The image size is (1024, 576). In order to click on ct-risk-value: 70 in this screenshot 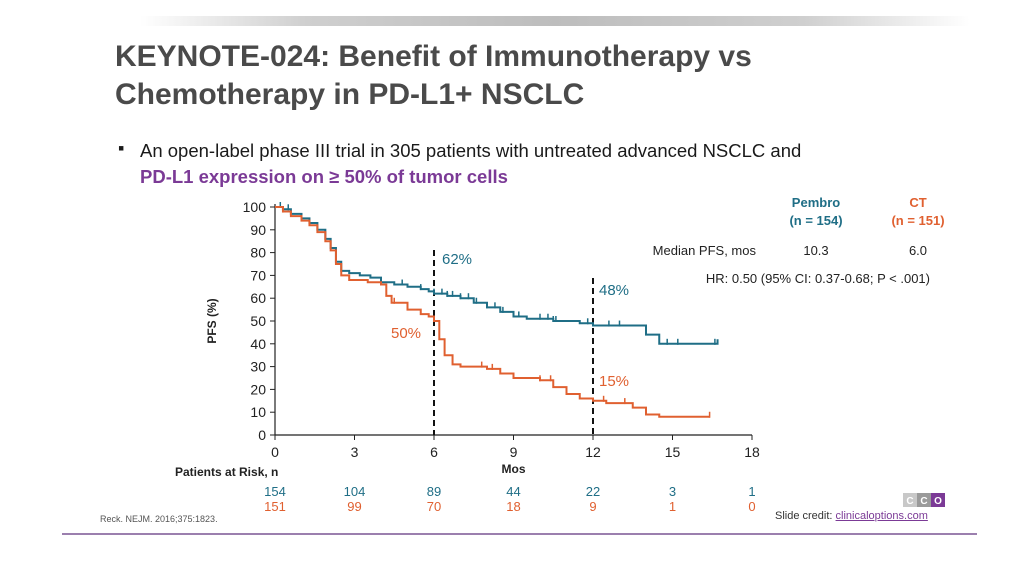, I will do `click(434, 506)`.